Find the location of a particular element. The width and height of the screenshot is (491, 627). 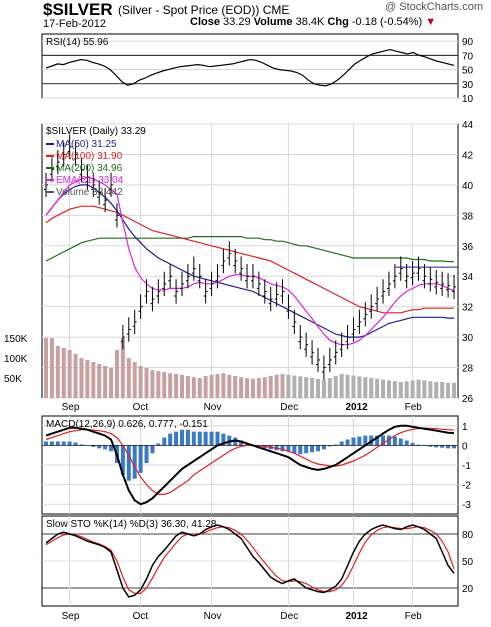

sto-x-tick-label: Feb is located at coordinates (414, 616).